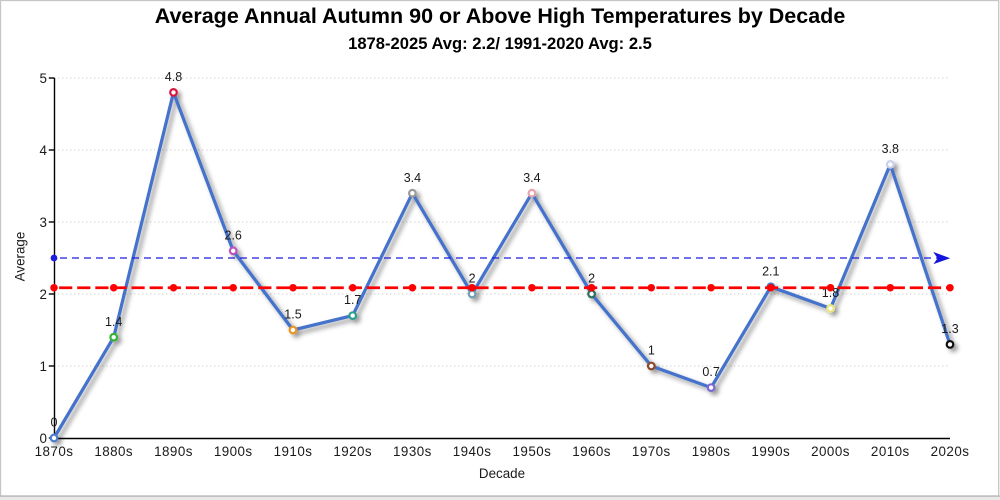 The height and width of the screenshot is (500, 1000). I want to click on svg-text: 4, so click(44, 150).